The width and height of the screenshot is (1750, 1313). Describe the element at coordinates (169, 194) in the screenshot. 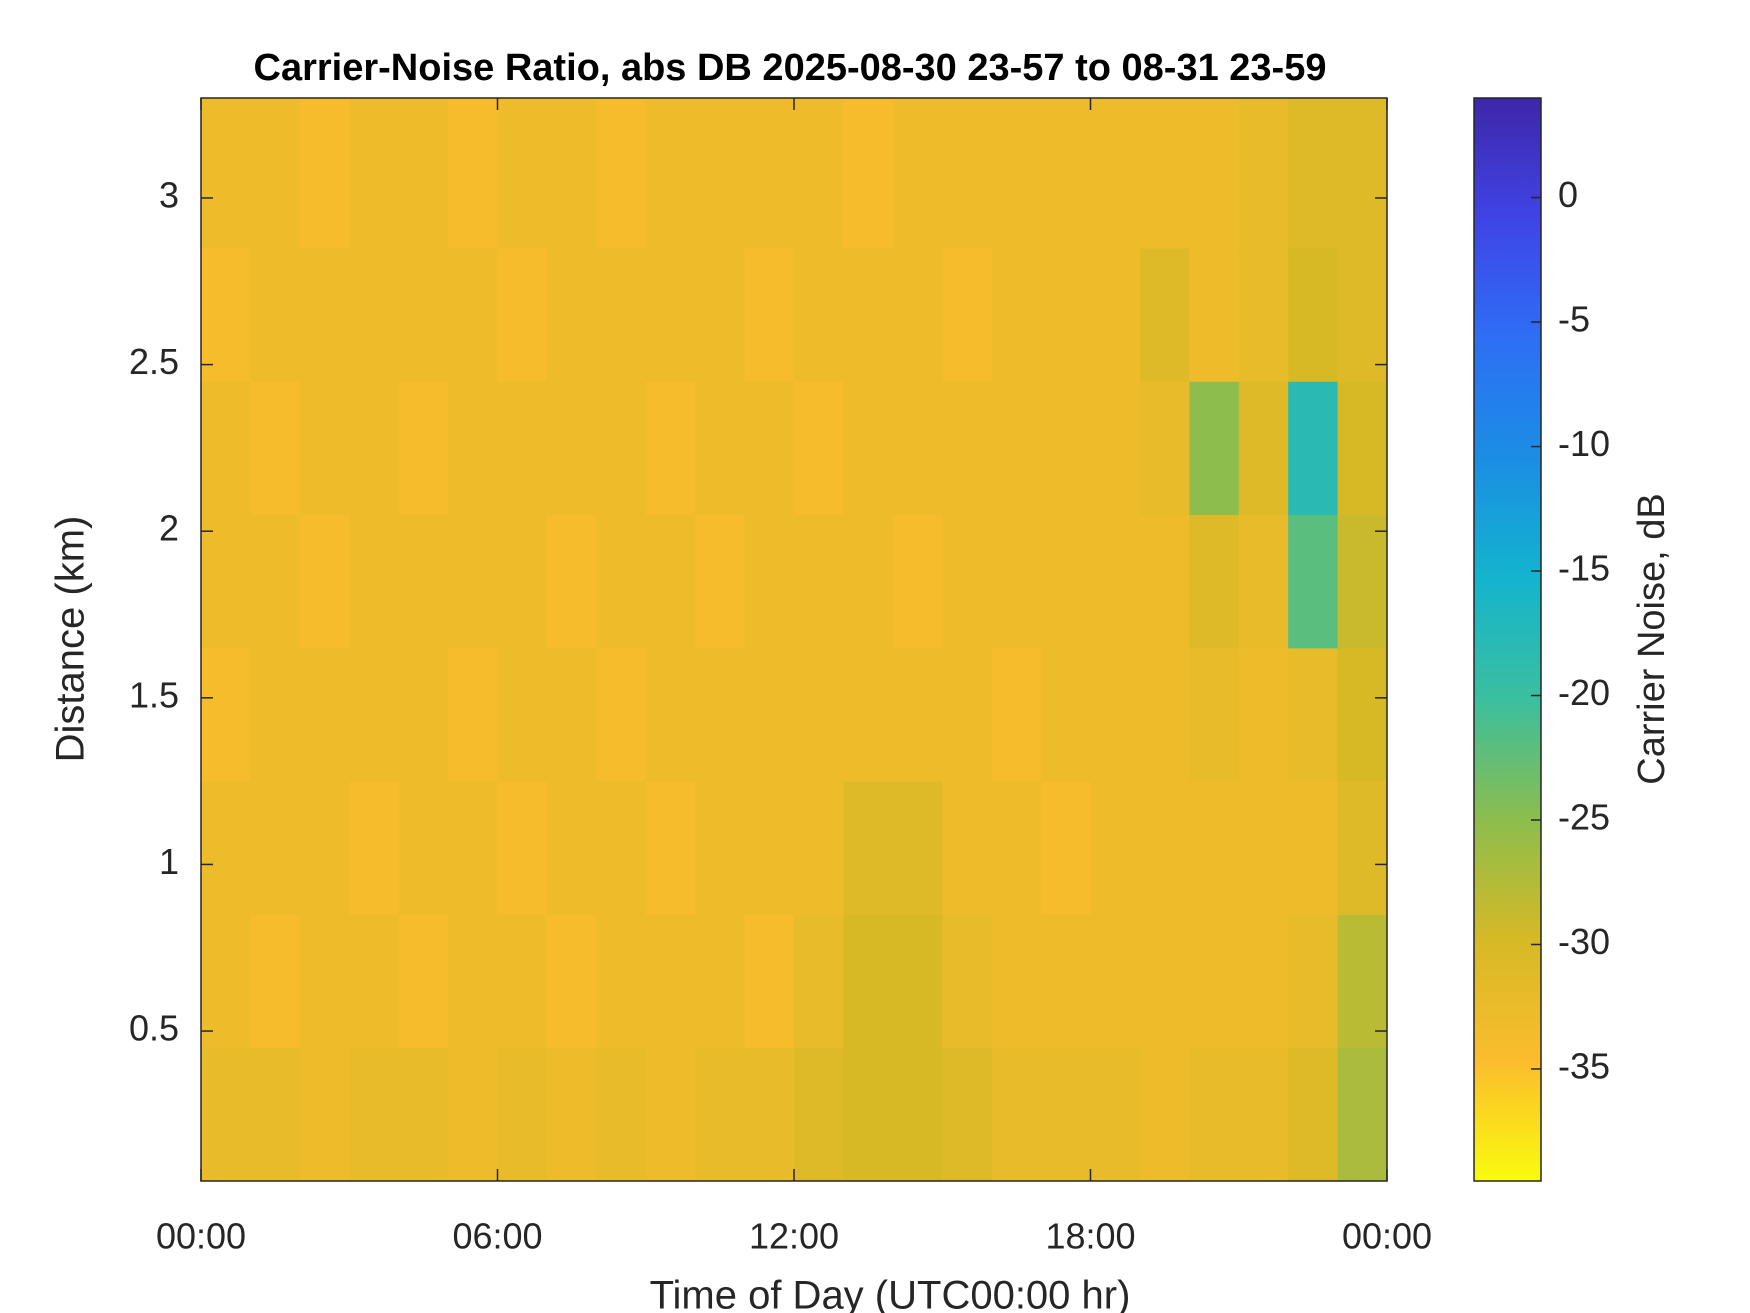

I see `y-tick-label: 3` at that location.